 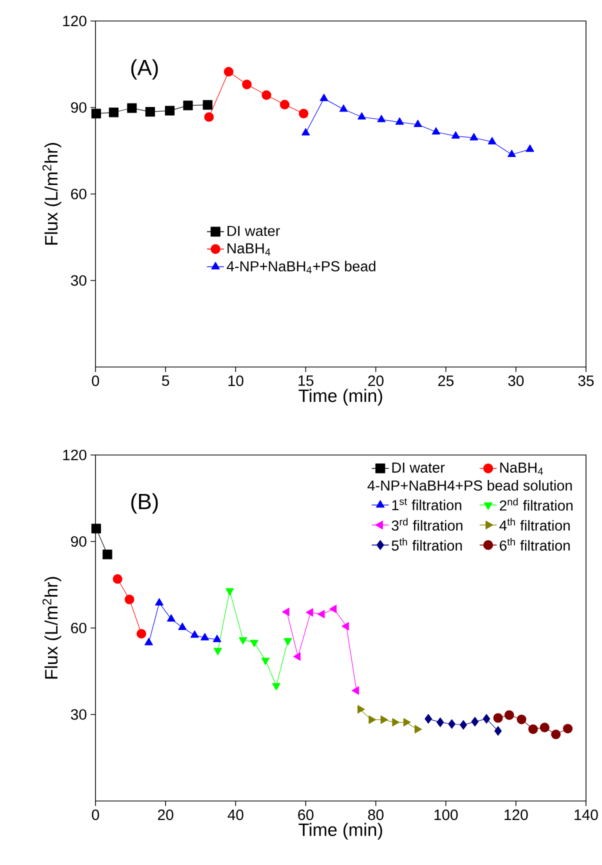 I want to click on legend-title: 4-NP+NaBH4+PS bead solution, so click(x=470, y=485).